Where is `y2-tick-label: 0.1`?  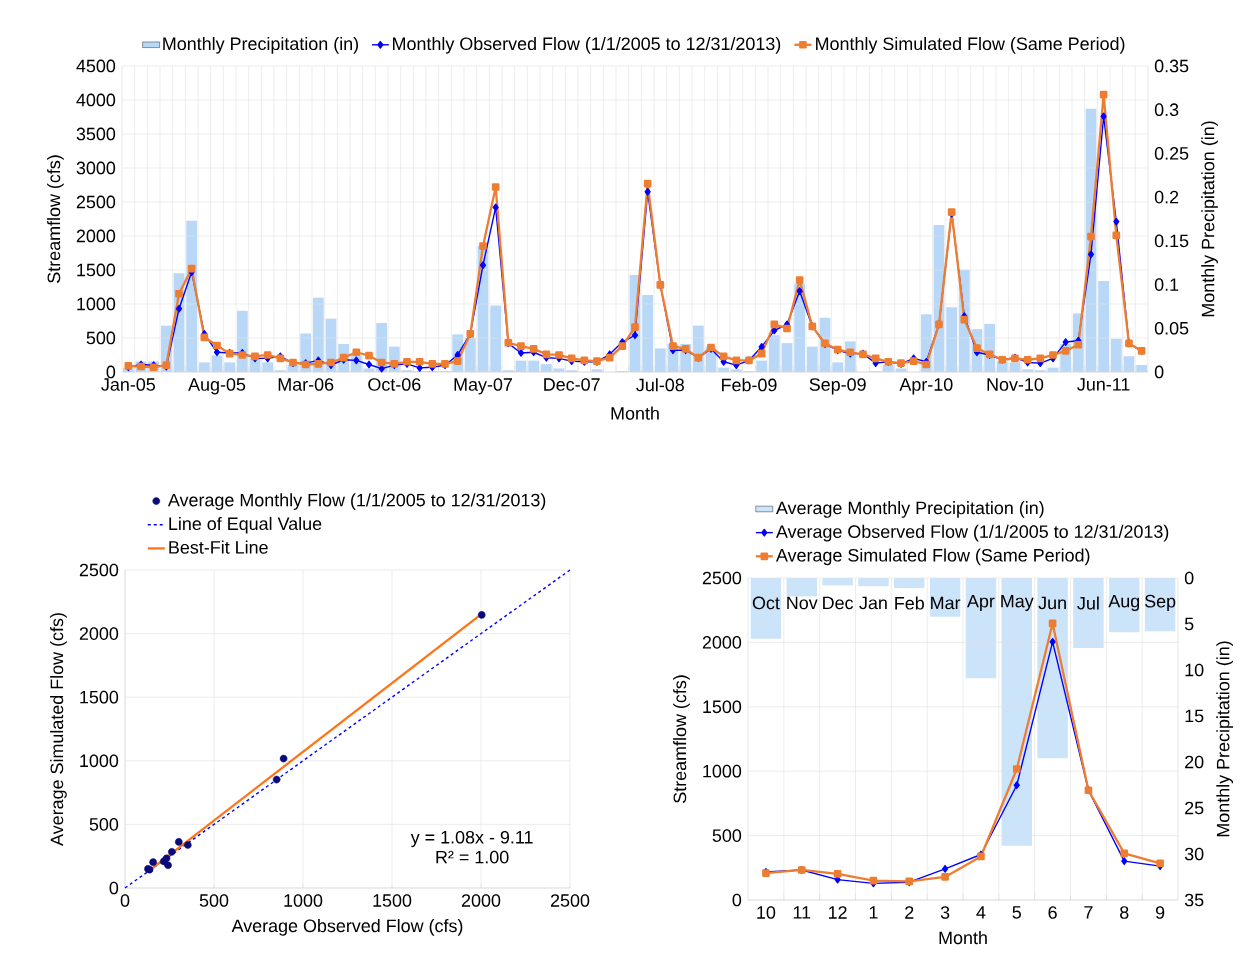 y2-tick-label: 0.1 is located at coordinates (1166, 284).